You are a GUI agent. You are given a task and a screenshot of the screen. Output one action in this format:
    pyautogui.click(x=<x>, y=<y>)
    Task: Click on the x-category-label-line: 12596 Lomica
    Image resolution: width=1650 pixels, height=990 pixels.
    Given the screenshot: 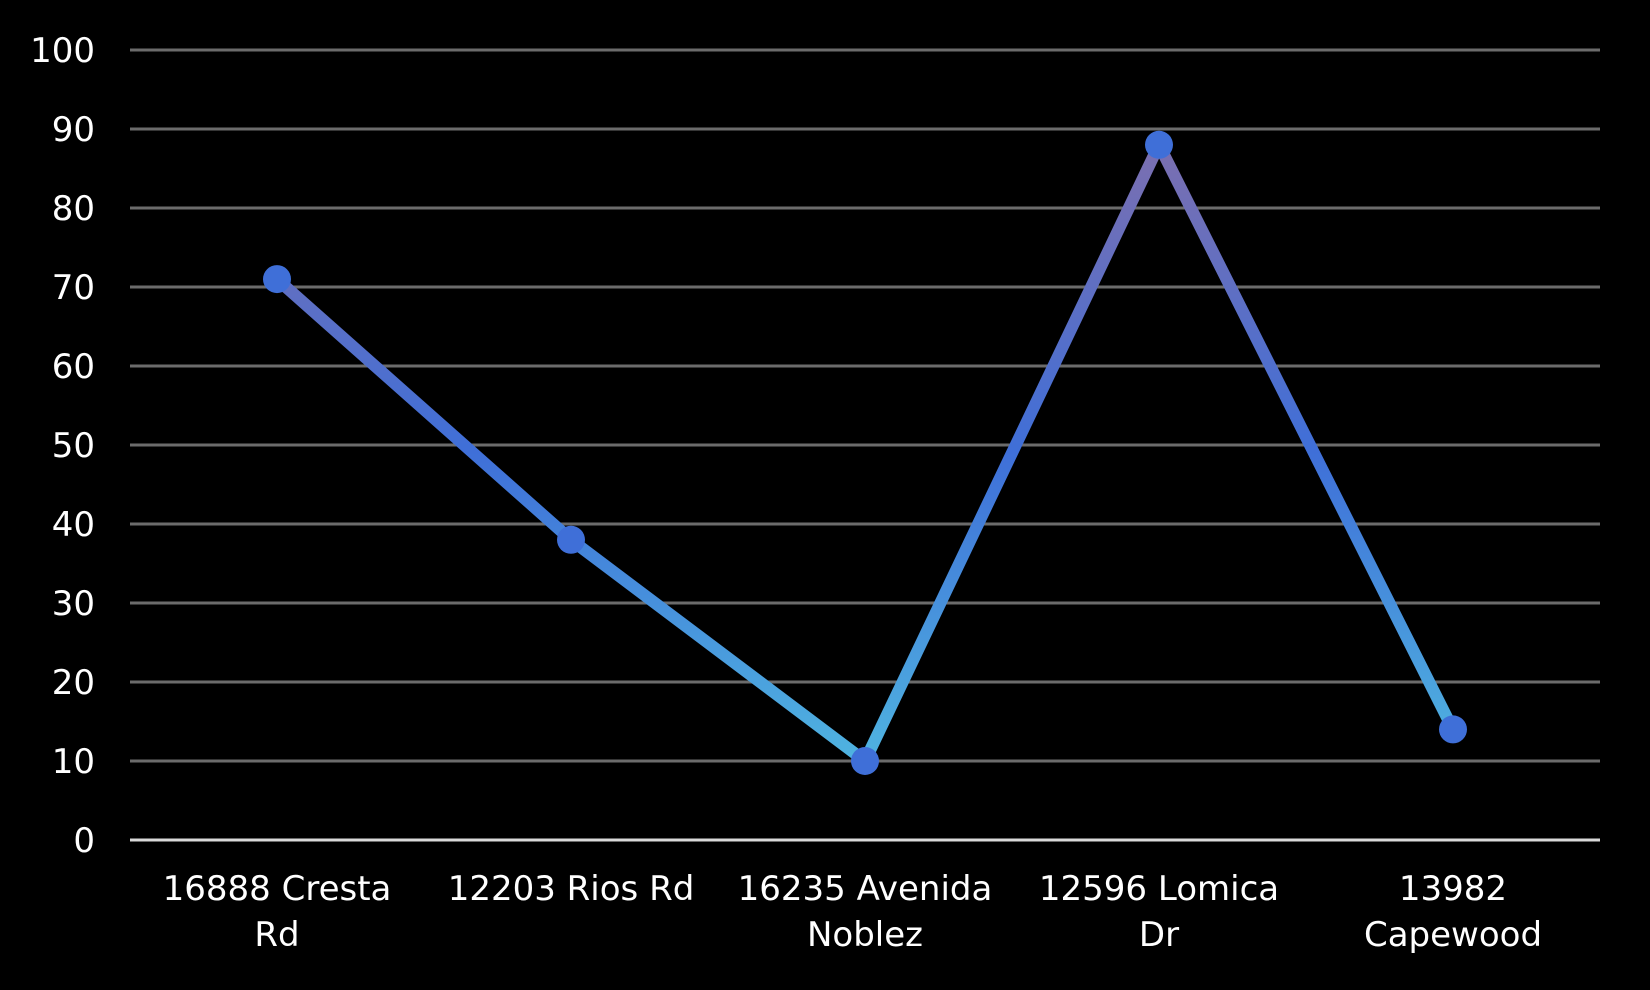 What is the action you would take?
    pyautogui.click(x=1159, y=889)
    